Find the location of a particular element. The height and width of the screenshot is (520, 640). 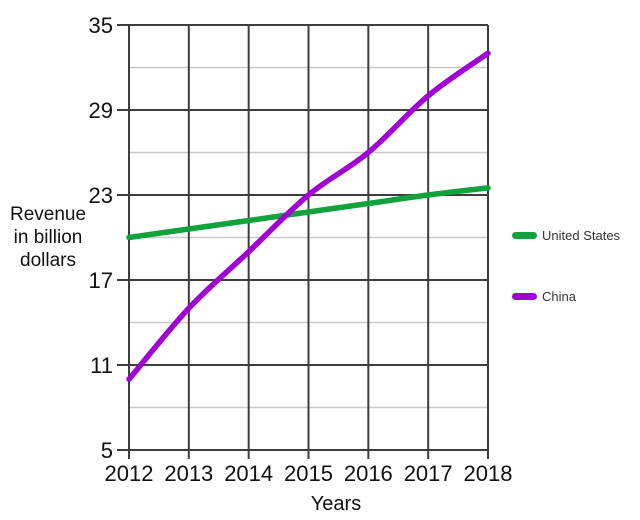

y-tick-label: 29 is located at coordinates (101, 110).